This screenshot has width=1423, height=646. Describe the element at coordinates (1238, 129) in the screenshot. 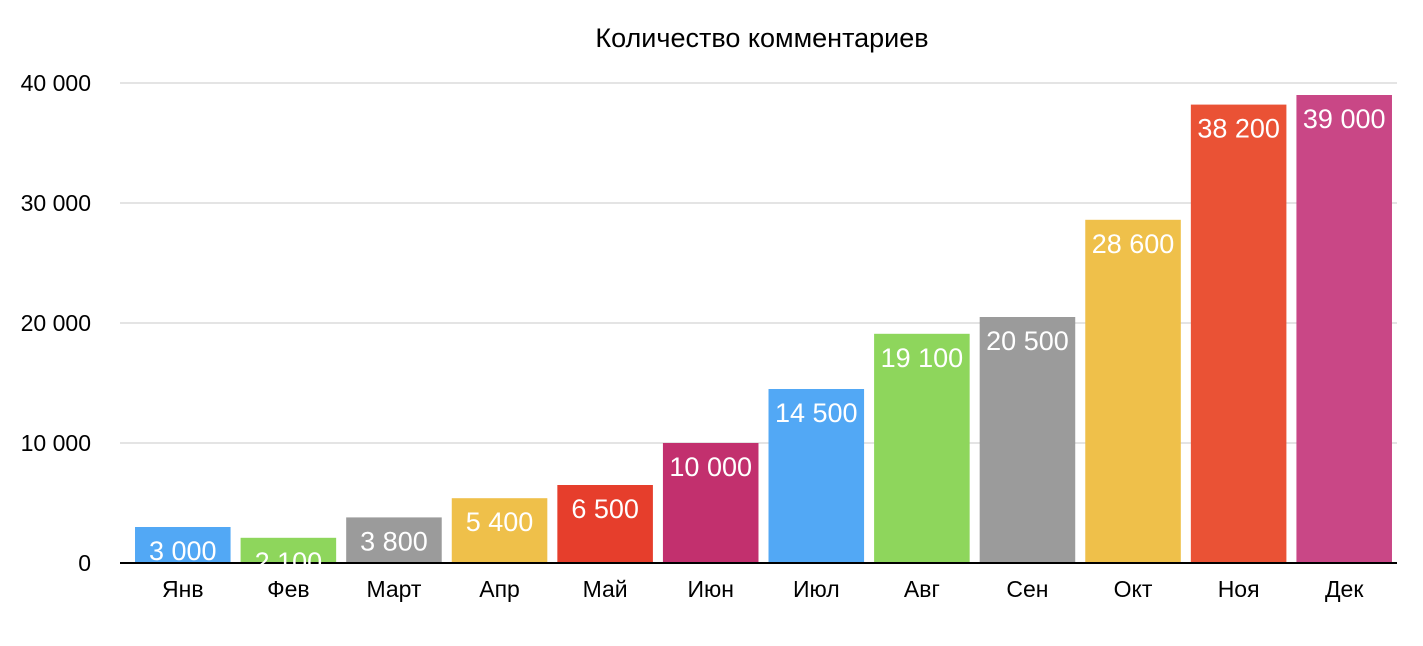

I see `data-label: 38 200` at that location.